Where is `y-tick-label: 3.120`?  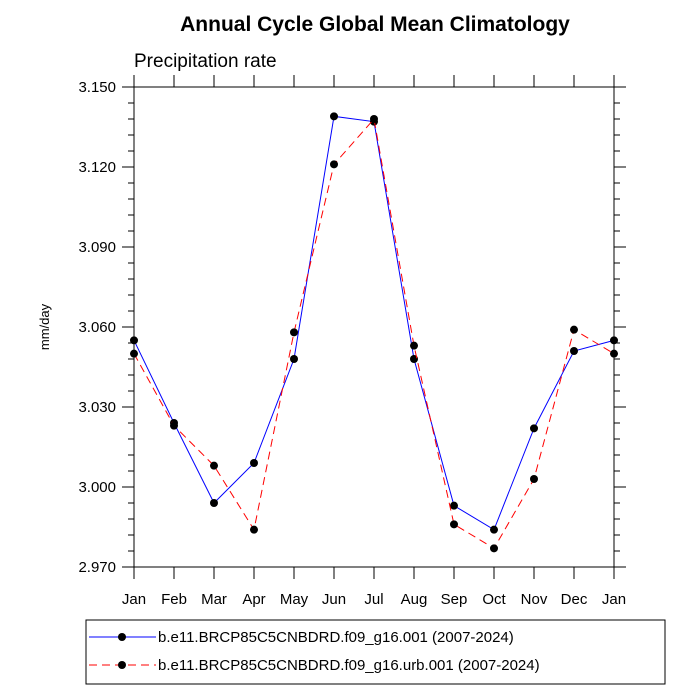
y-tick-label: 3.120 is located at coordinates (97, 167).